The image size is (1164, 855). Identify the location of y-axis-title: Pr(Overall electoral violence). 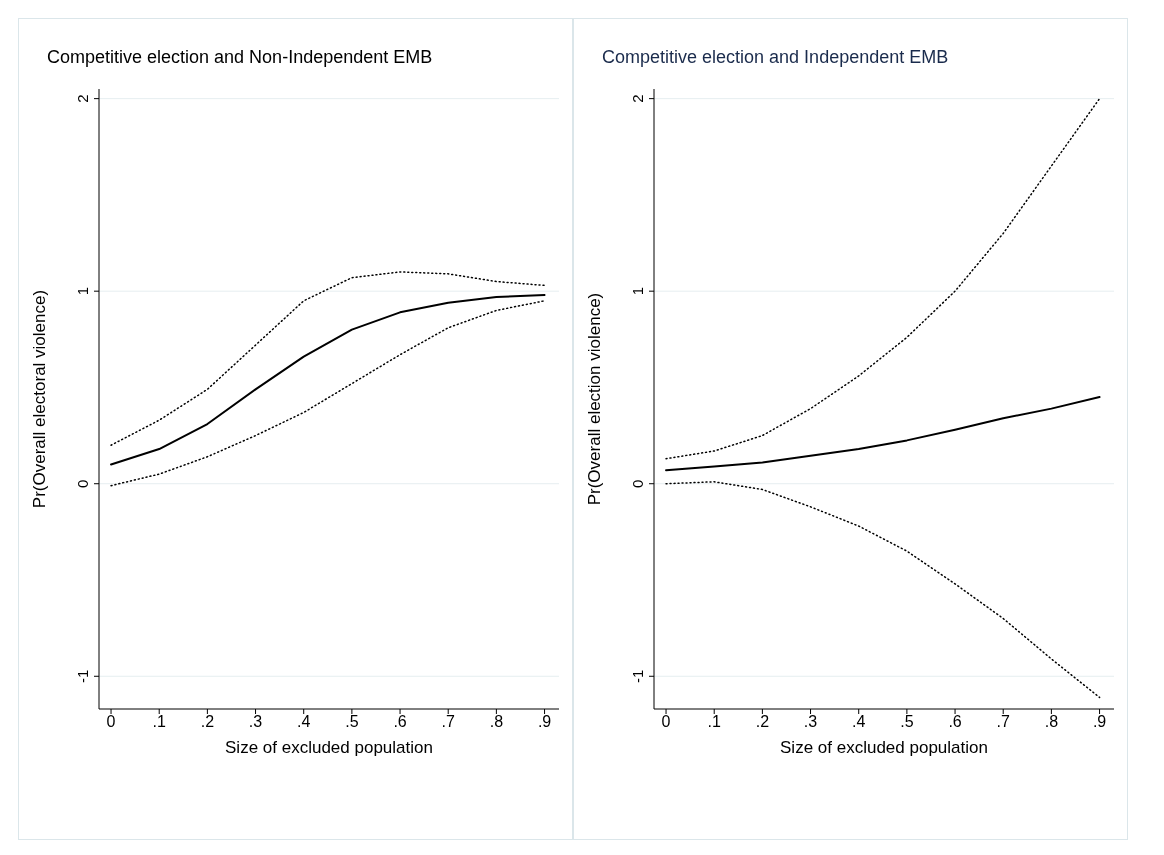
(40, 399).